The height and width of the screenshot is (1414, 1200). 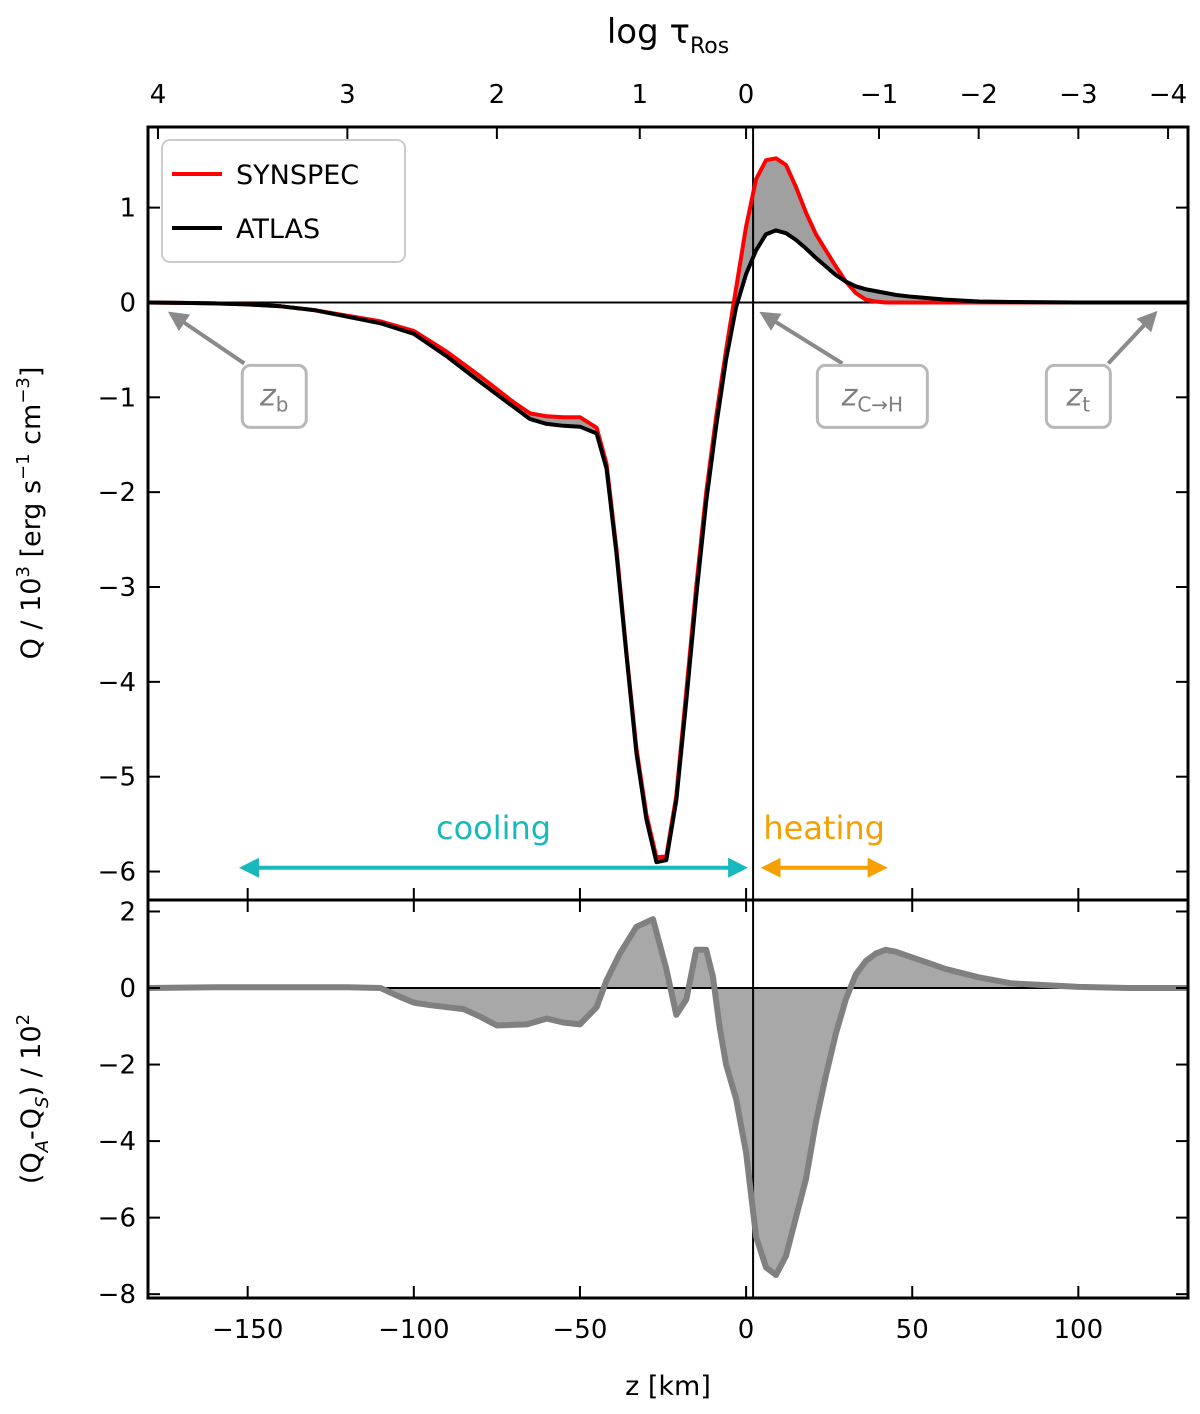 I want to click on tau-tick-label: 4, so click(x=158, y=95).